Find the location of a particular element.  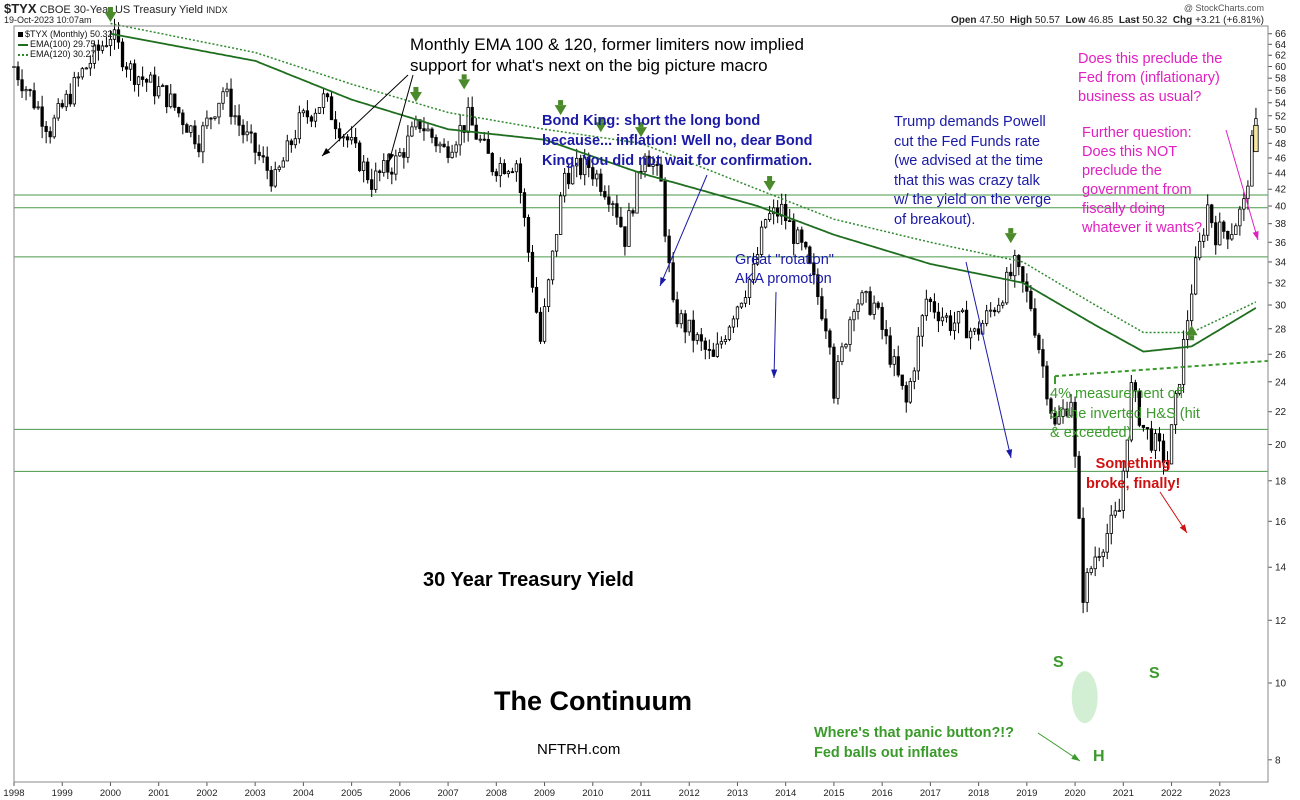

y-tick-label: 18 is located at coordinates (1281, 481).